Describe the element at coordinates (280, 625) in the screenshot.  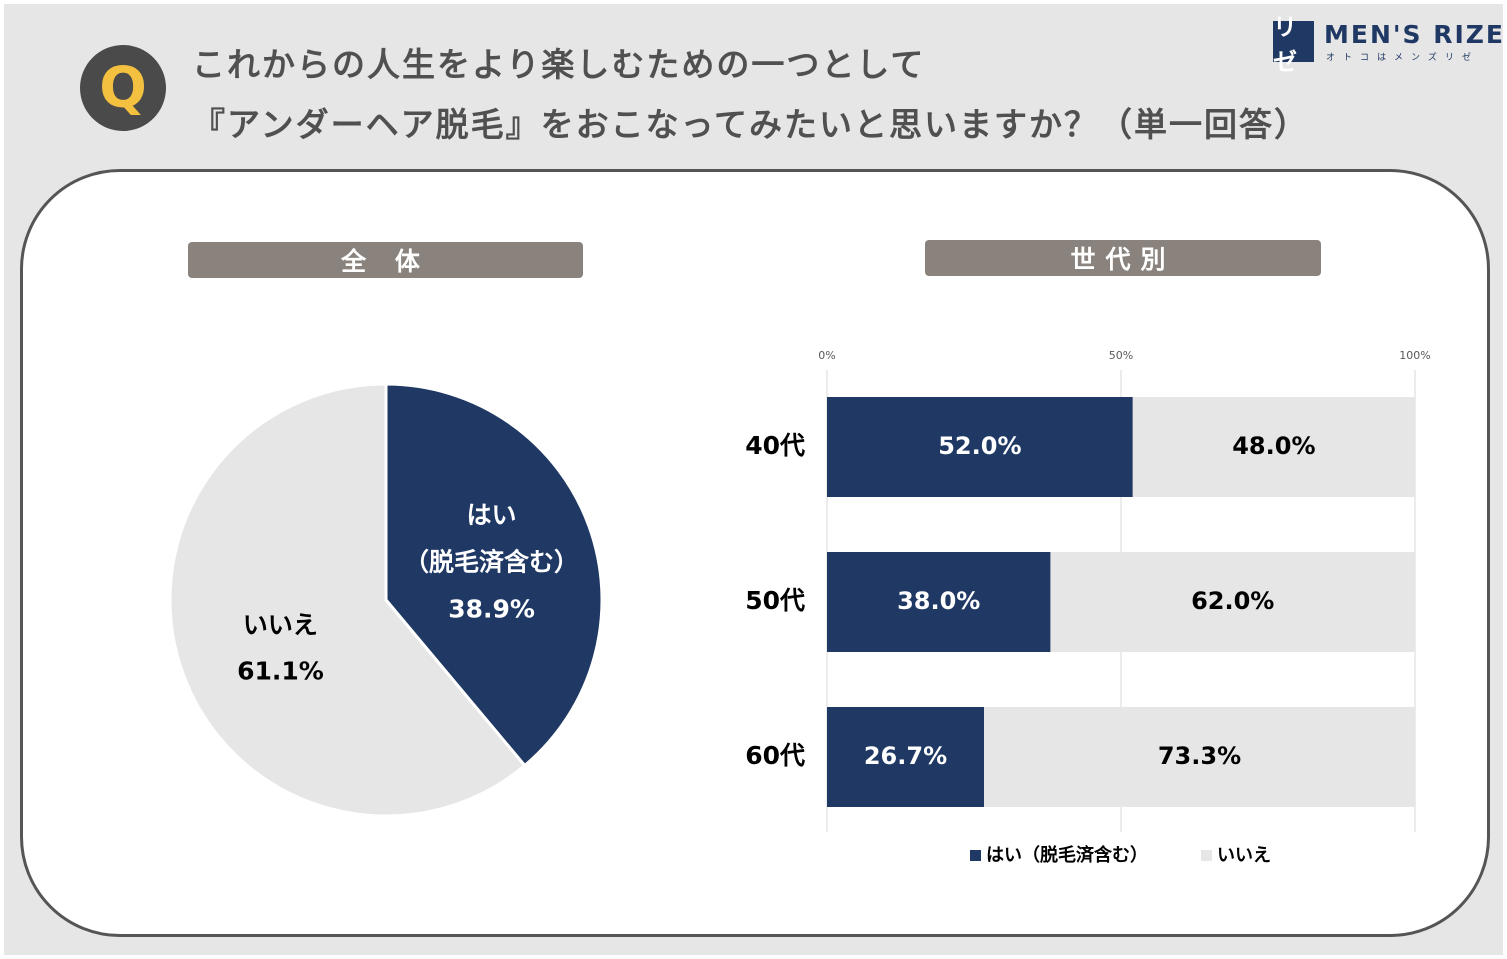
I see `pie-label-no-name: いいえ` at that location.